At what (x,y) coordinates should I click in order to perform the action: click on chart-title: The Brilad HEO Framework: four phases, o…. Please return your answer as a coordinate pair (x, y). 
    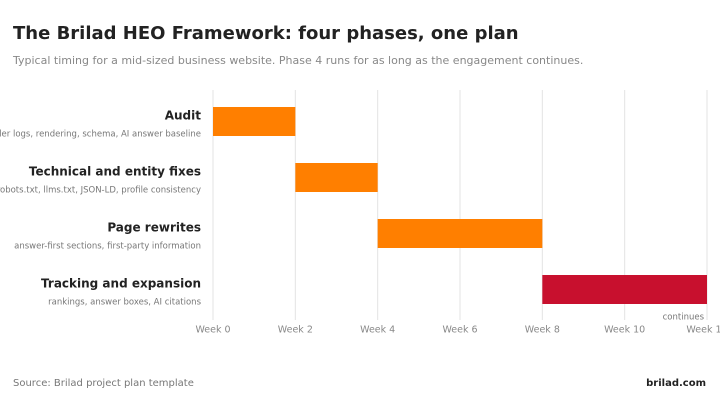
    Looking at the image, I should click on (266, 33).